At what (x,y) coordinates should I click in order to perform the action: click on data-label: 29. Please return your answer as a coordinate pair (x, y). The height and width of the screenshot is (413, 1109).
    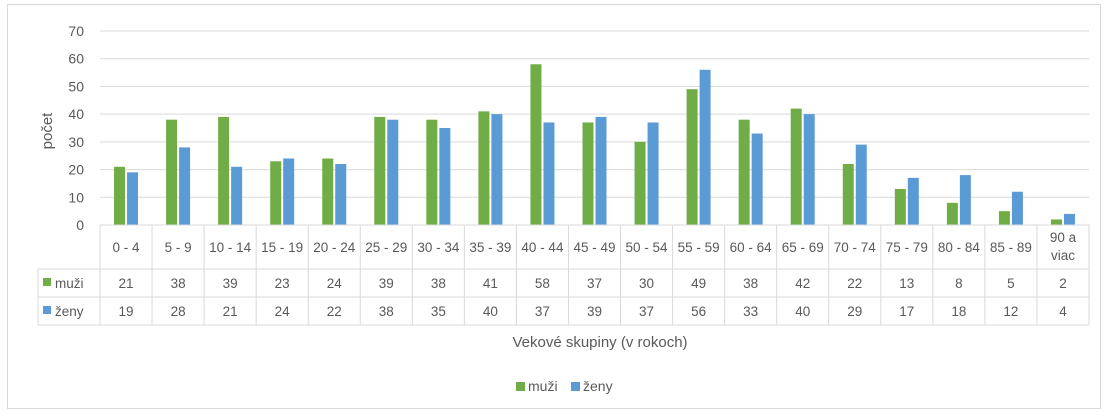
    Looking at the image, I should click on (854, 311).